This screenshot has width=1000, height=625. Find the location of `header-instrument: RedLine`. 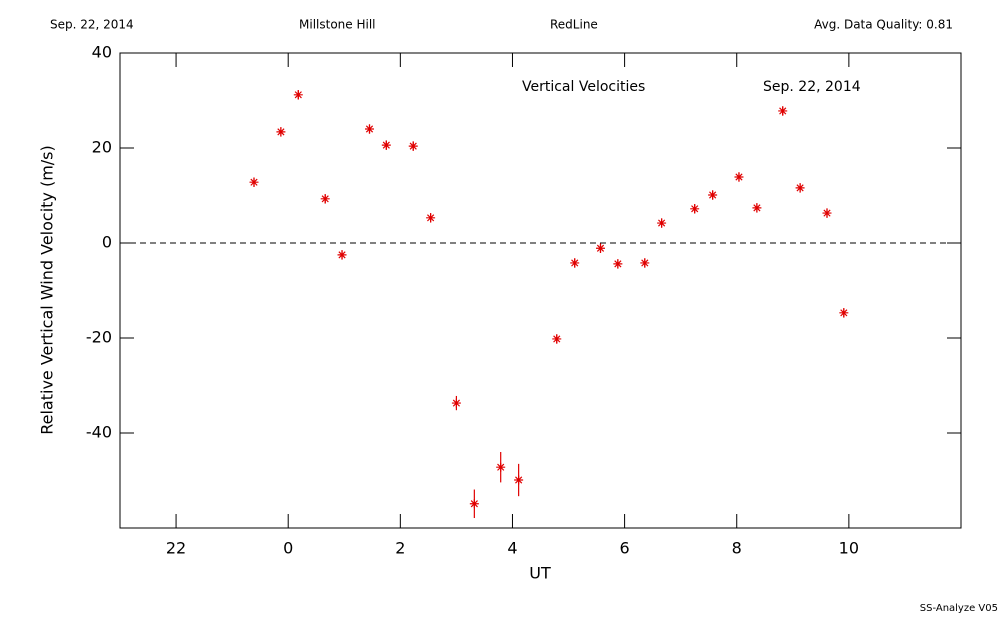

header-instrument: RedLine is located at coordinates (574, 25).